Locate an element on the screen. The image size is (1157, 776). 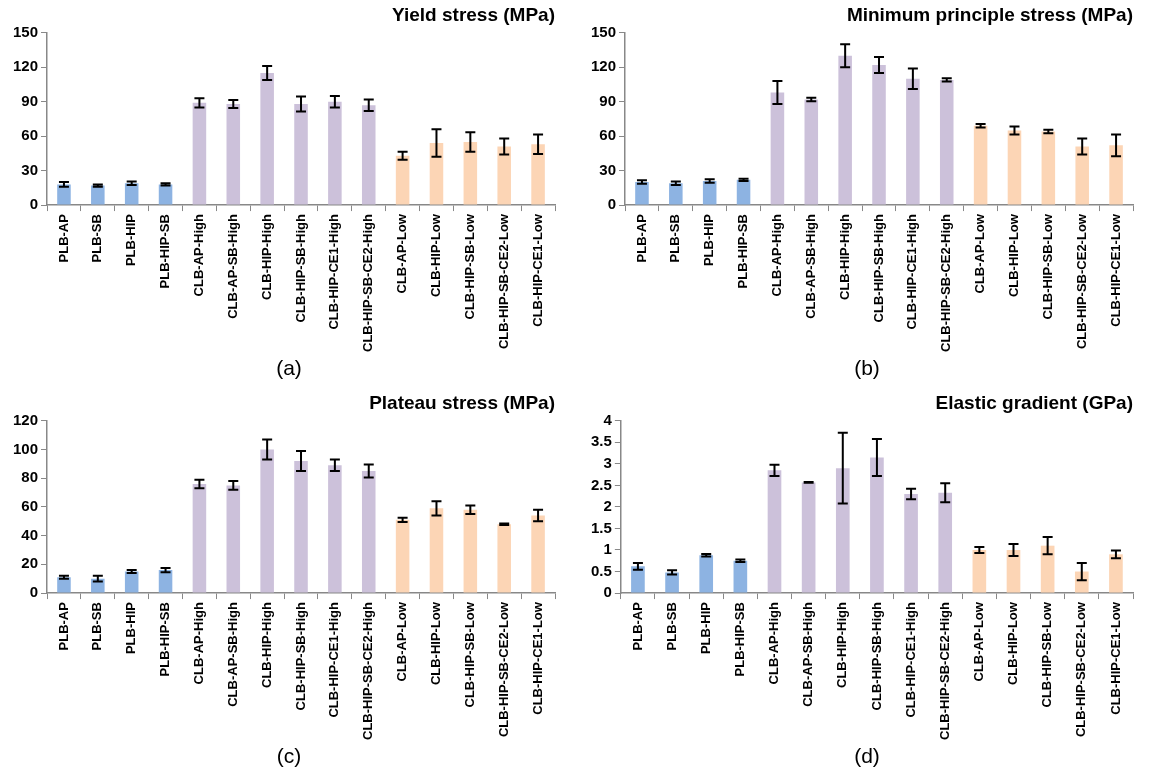
y-tick-label: 60 is located at coordinates (608, 135).